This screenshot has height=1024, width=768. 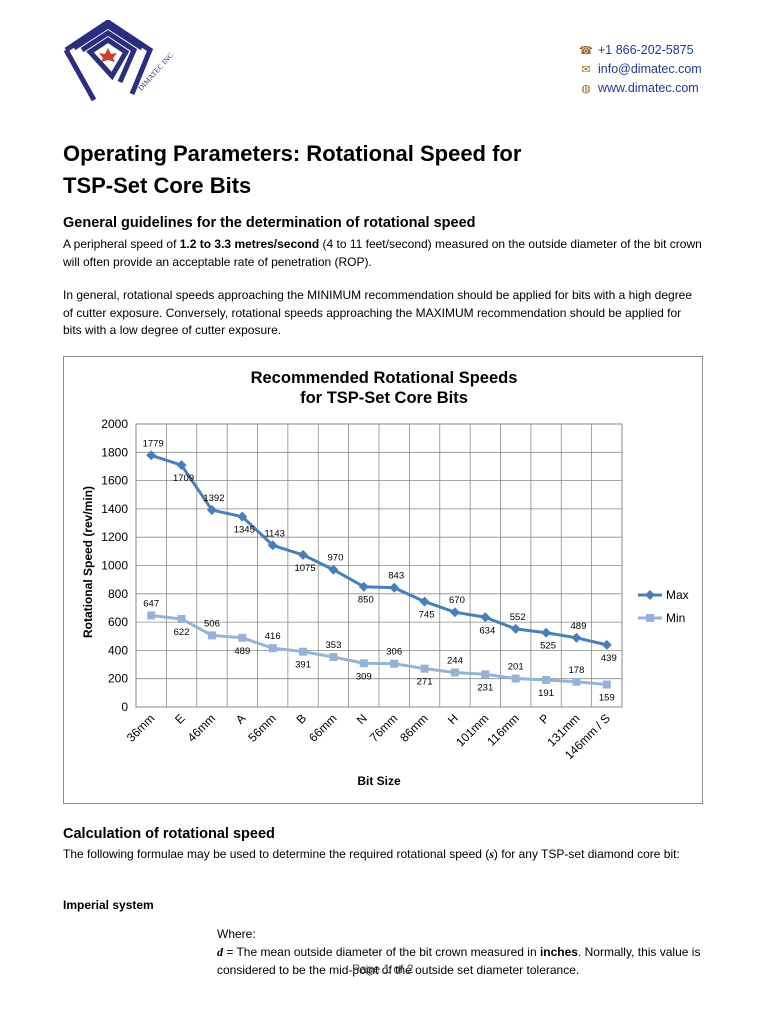 I want to click on data-label-max: 489, so click(x=579, y=626).